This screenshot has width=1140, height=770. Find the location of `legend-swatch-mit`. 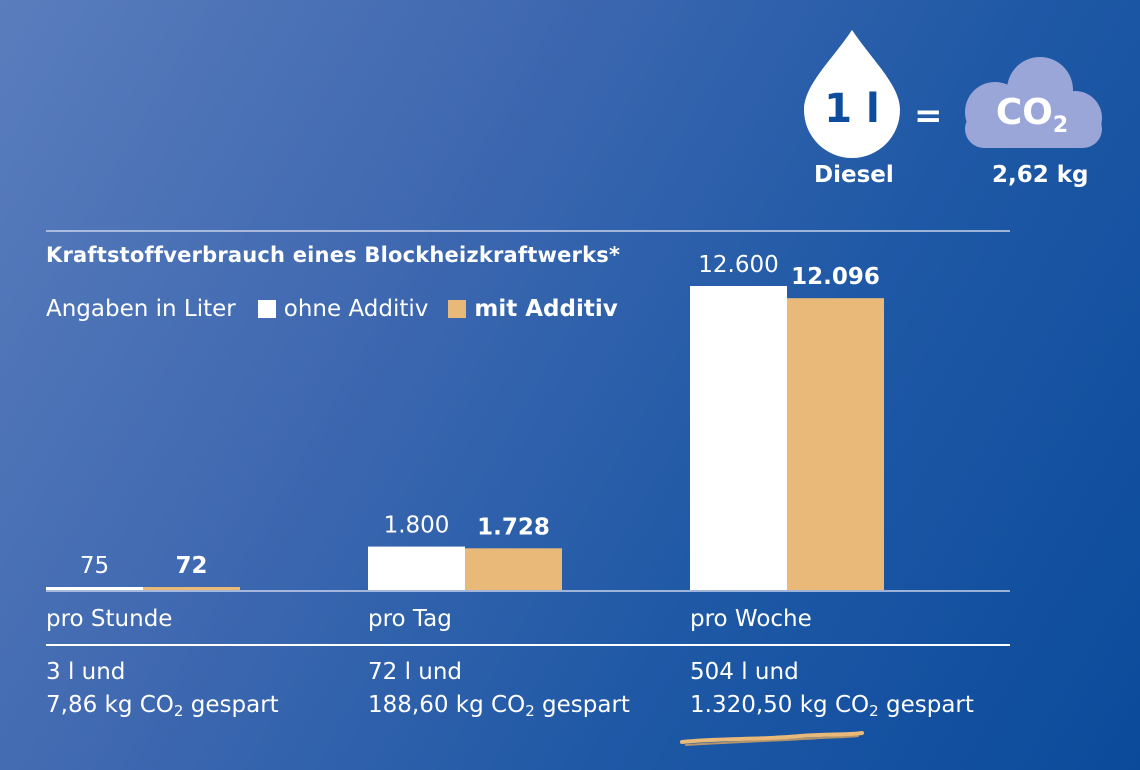

legend-swatch-mit is located at coordinates (457, 309).